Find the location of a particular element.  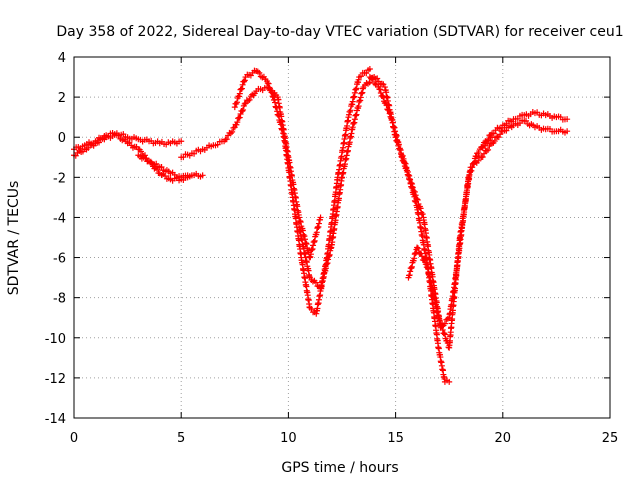

y-tick-label: -4 is located at coordinates (59, 218).